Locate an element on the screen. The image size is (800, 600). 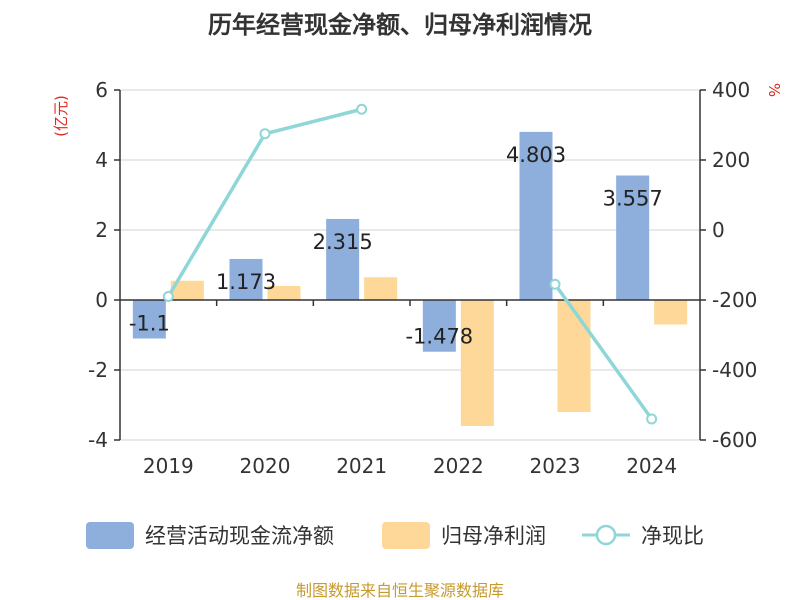
right-axis-tick-label: -600 is located at coordinates (734, 440).